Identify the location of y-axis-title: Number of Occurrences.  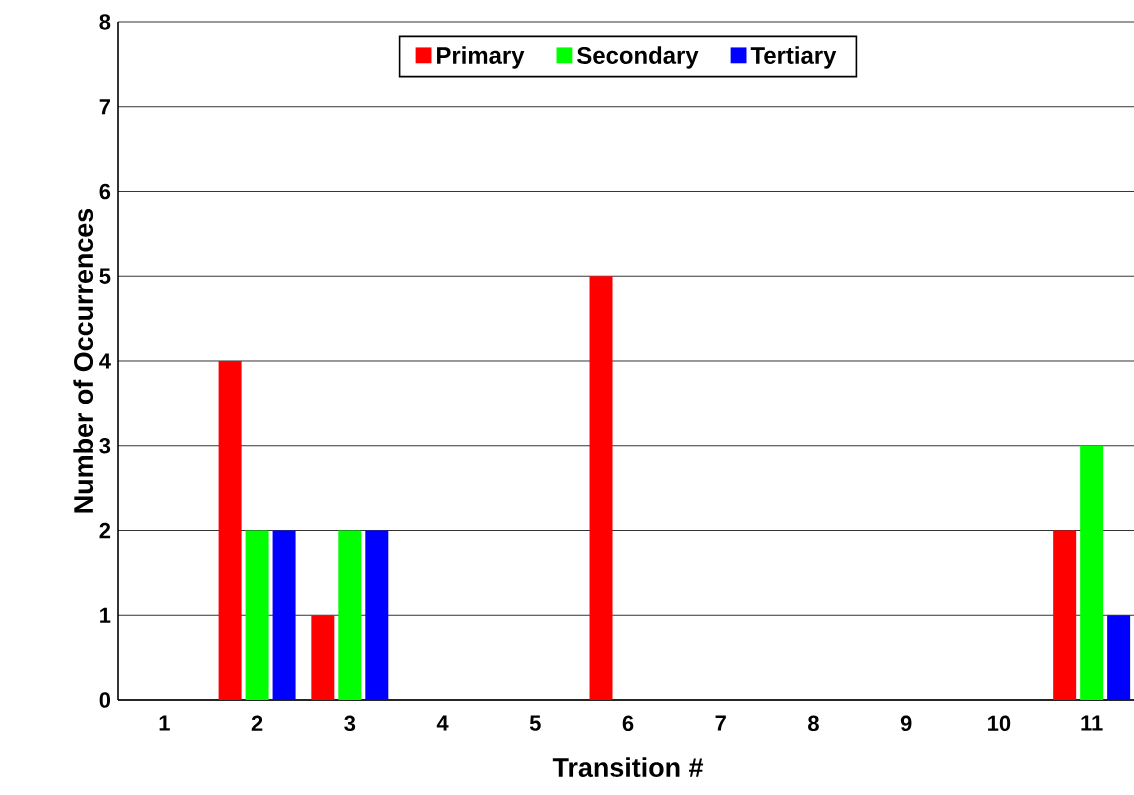
(83, 360).